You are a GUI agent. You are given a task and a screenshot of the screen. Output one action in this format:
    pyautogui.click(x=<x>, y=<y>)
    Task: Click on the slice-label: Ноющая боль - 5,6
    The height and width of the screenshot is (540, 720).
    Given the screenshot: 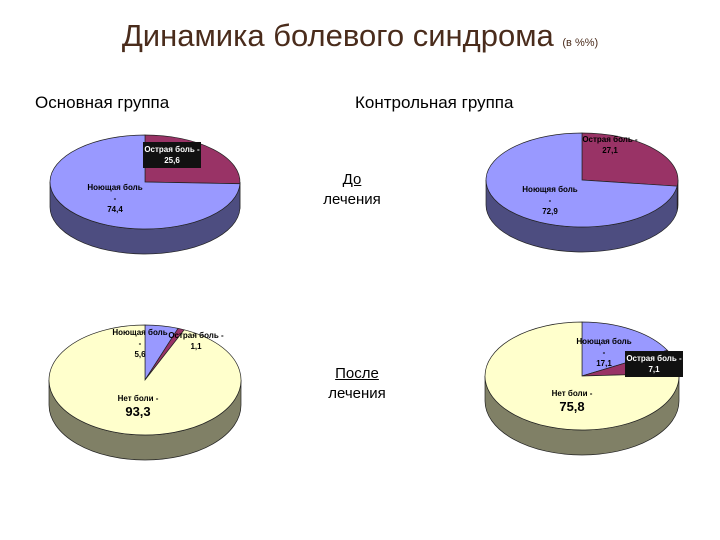 What is the action you would take?
    pyautogui.click(x=140, y=343)
    